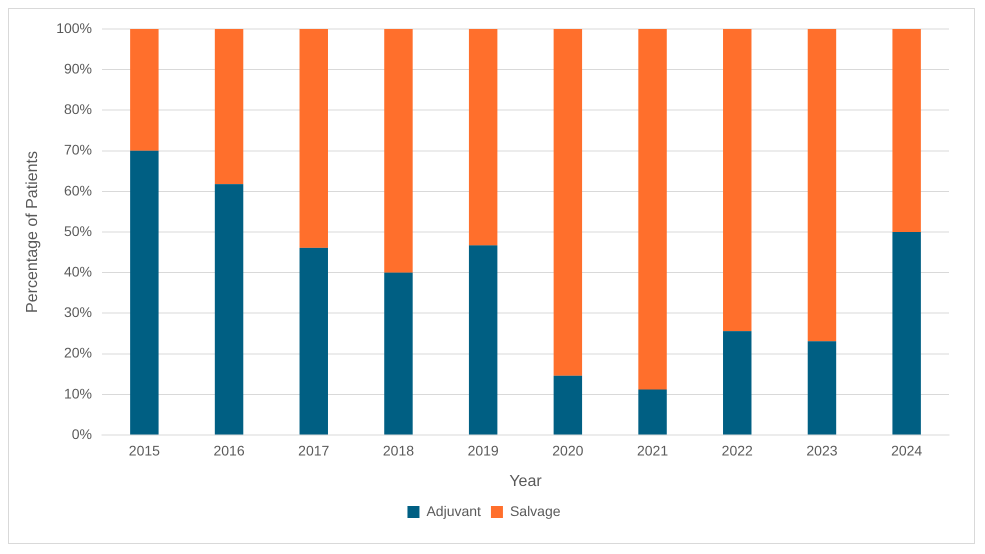  I want to click on x-tick-label: 2021, so click(652, 450).